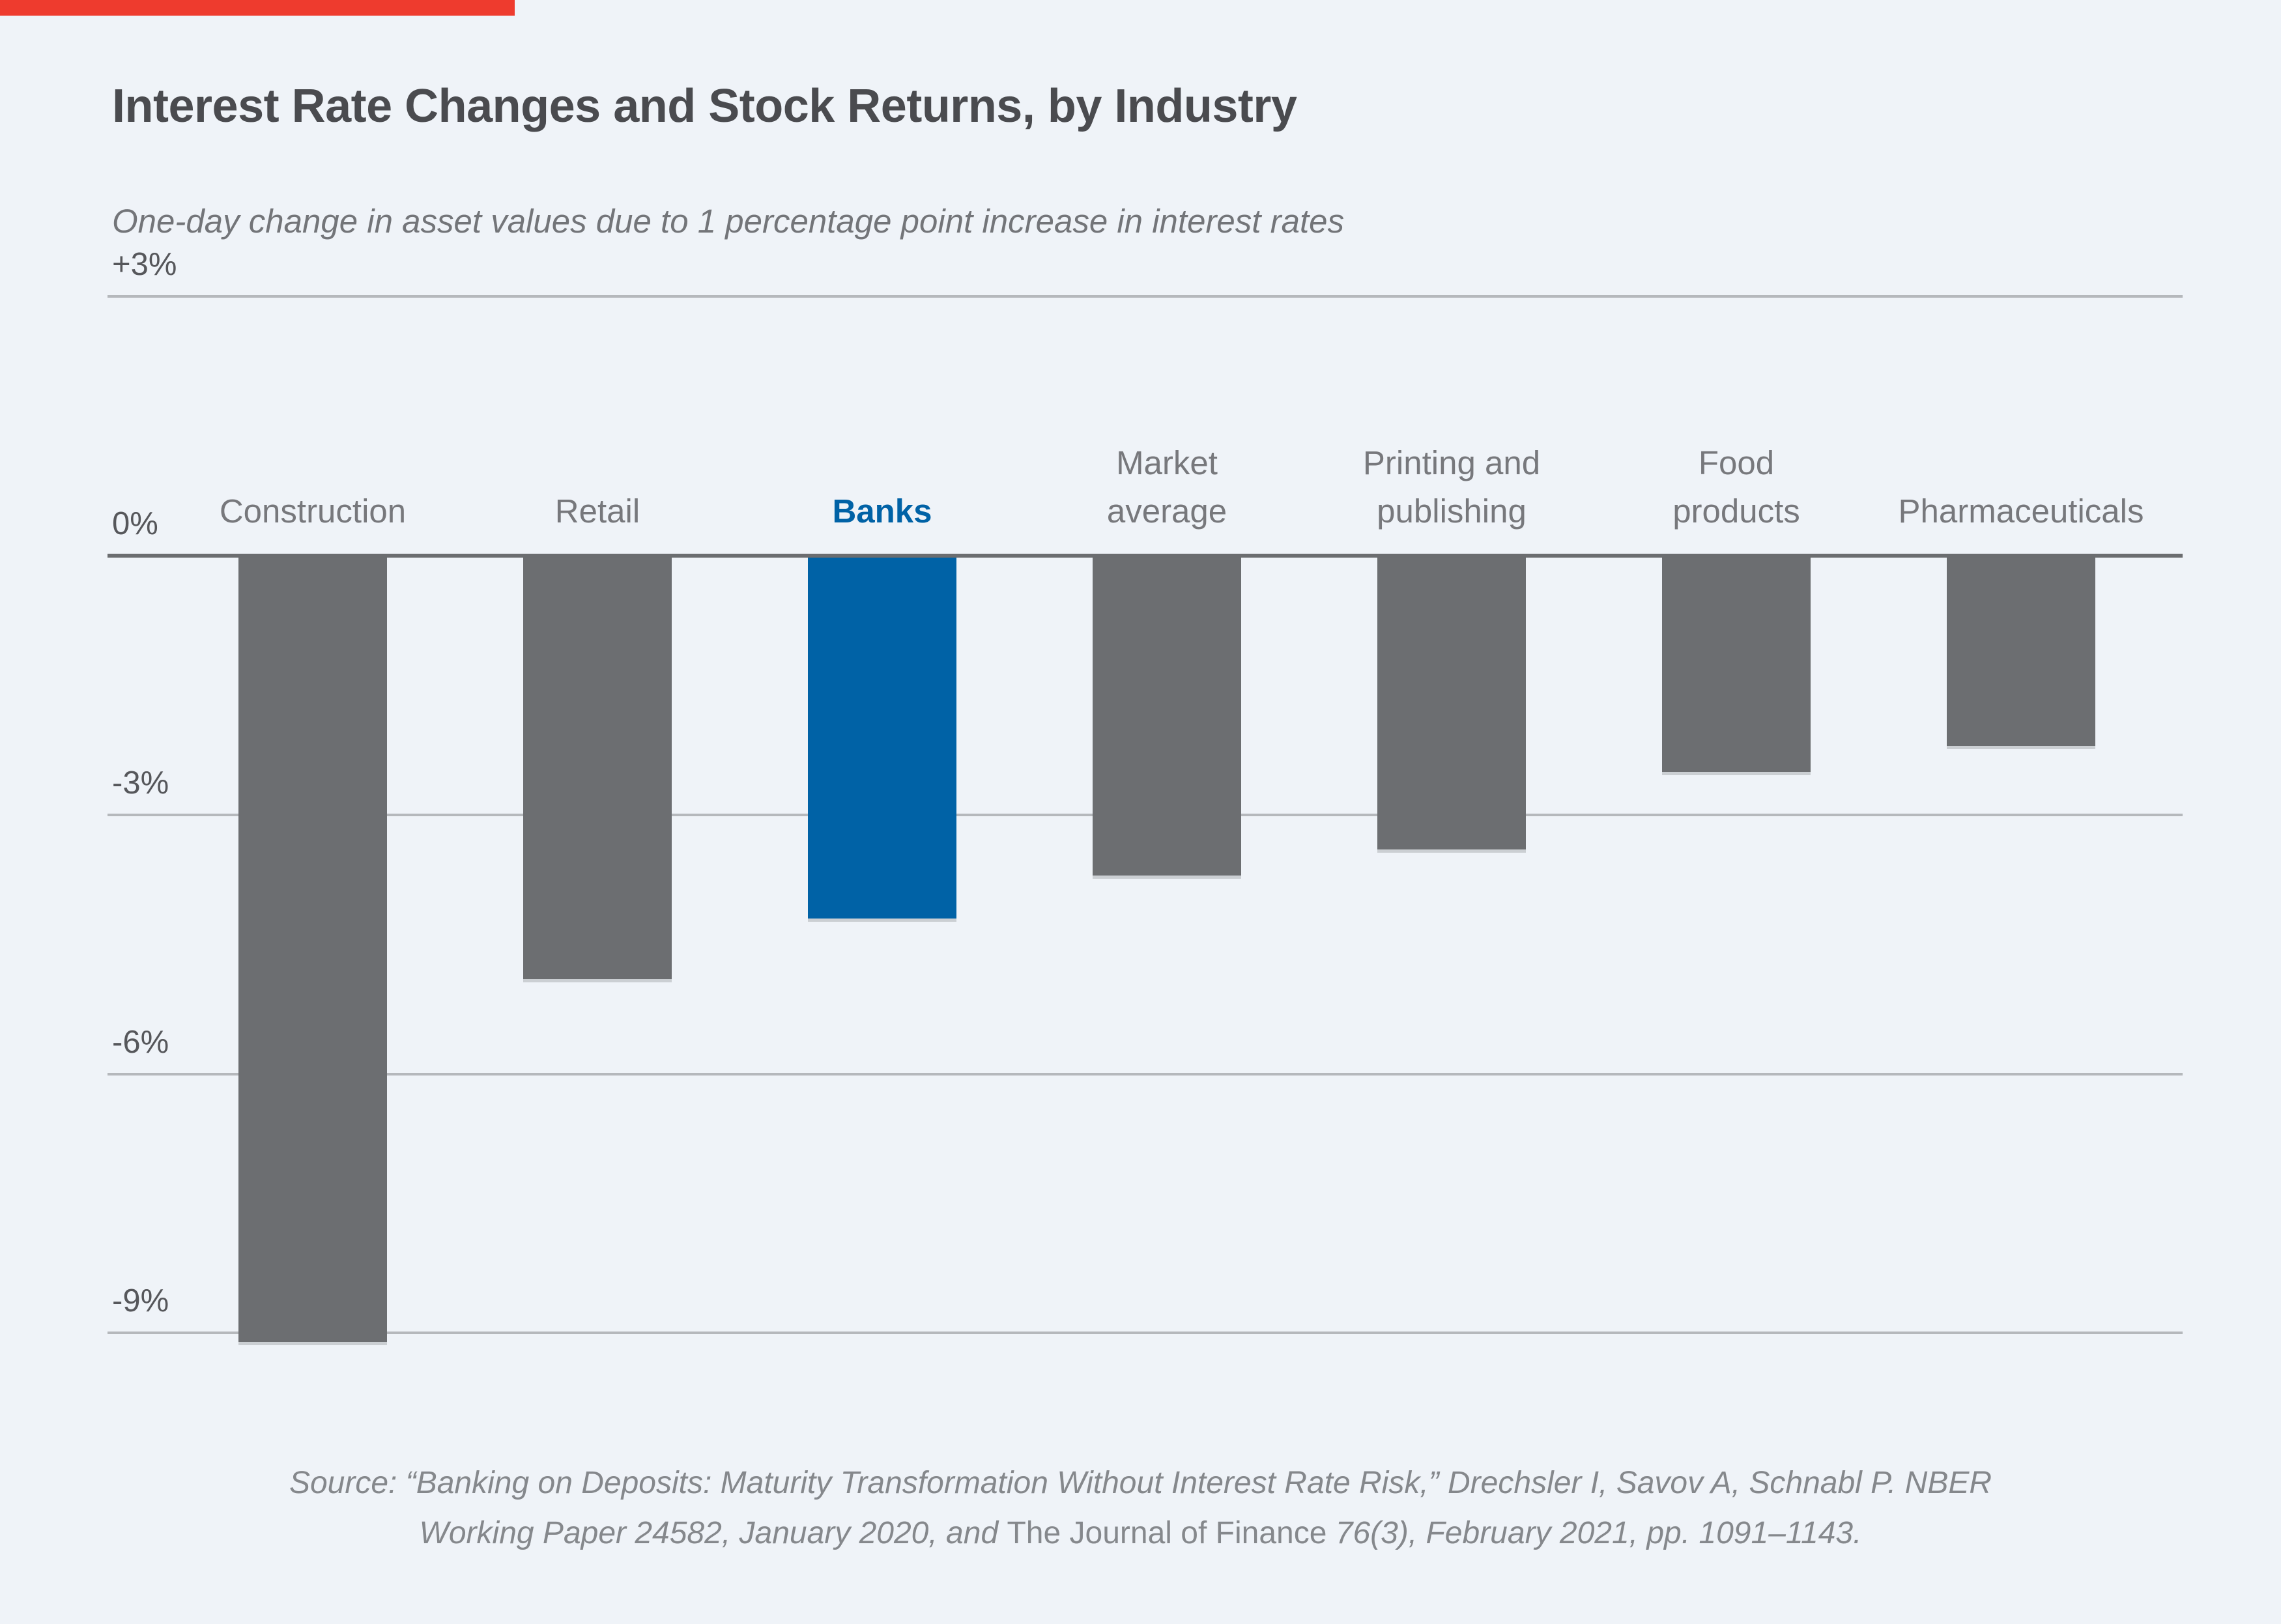 The height and width of the screenshot is (1624, 2281). Describe the element at coordinates (882, 737) in the screenshot. I see `bar-banks` at that location.